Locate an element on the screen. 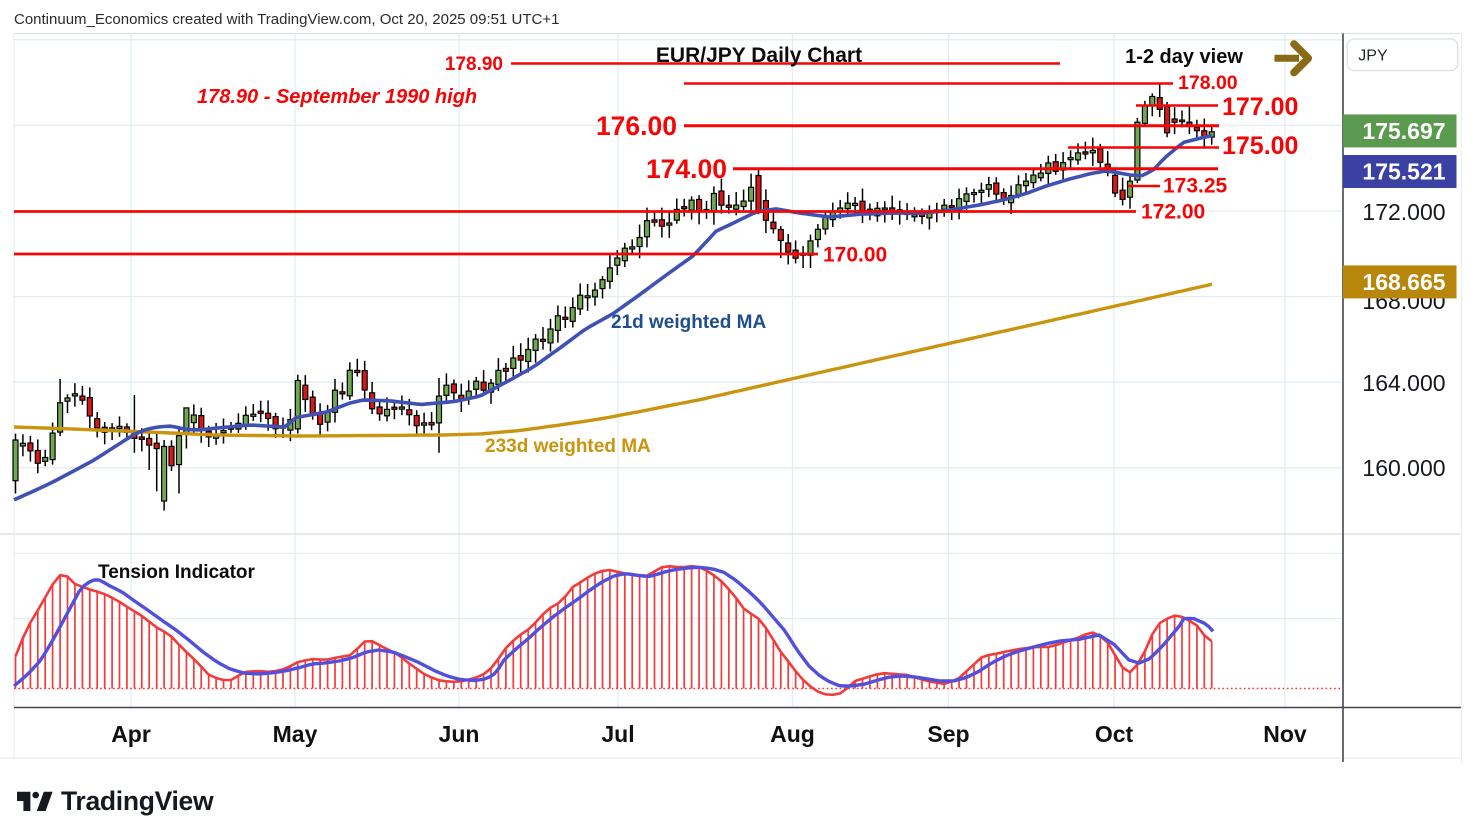 This screenshot has height=840, width=1475. svg-text: 172.00 is located at coordinates (1173, 212).